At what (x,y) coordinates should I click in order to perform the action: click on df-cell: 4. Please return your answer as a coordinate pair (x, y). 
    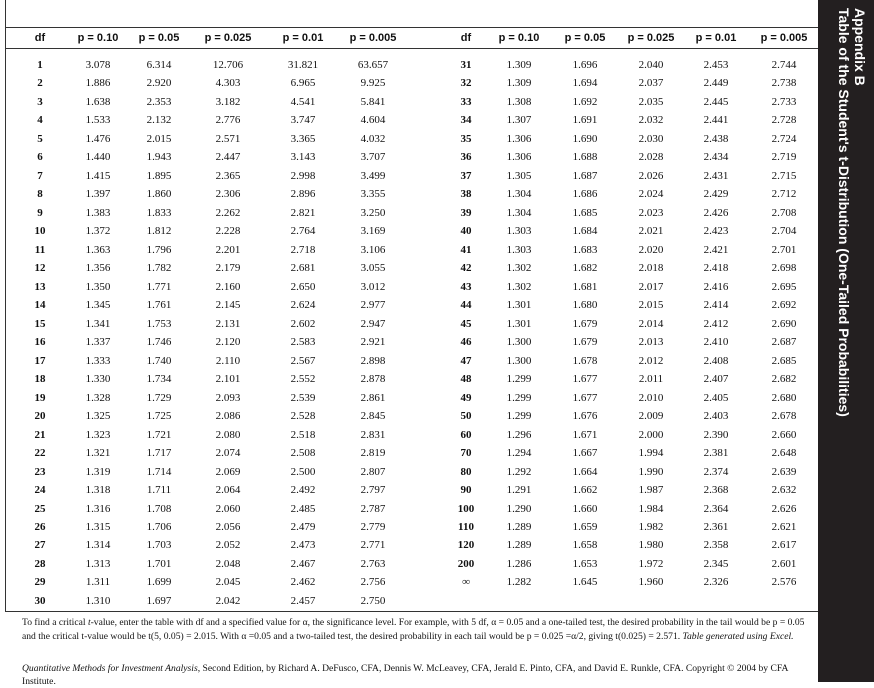
    Looking at the image, I should click on (40, 120).